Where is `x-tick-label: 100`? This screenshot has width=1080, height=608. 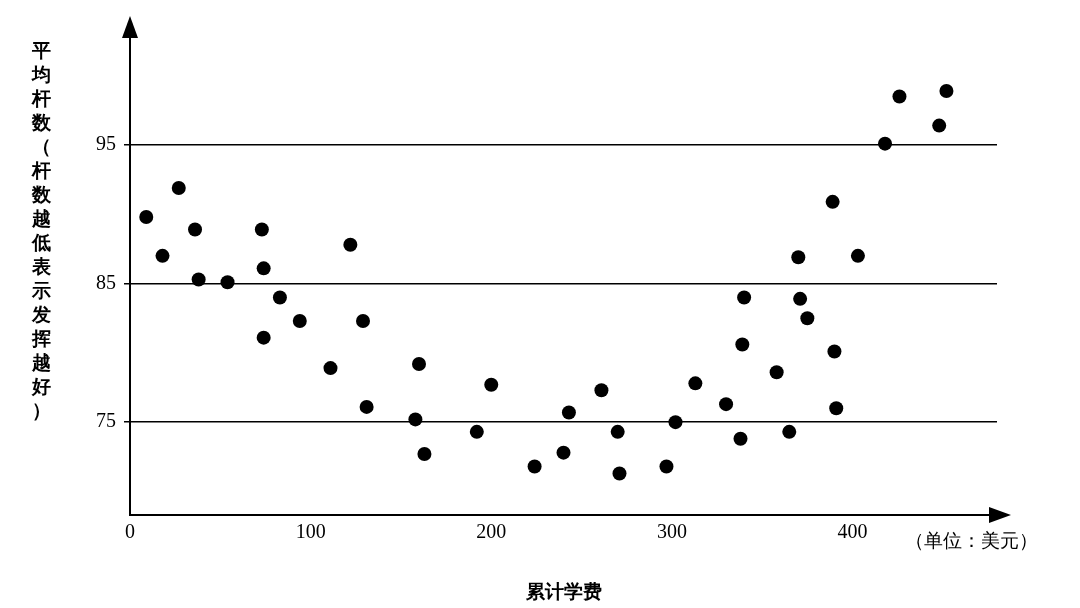 x-tick-label: 100 is located at coordinates (310, 531).